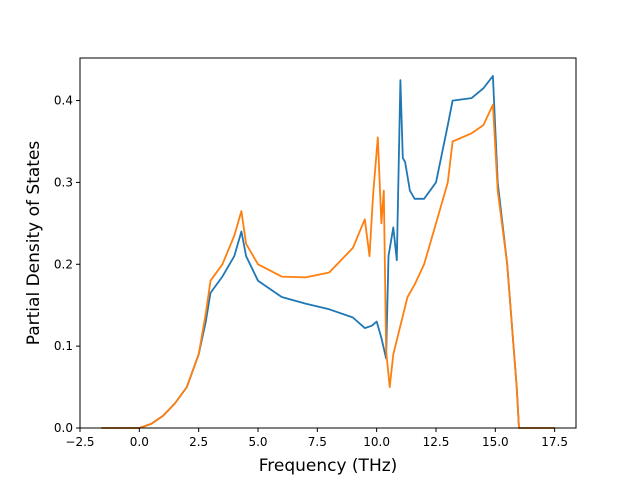 The width and height of the screenshot is (640, 480). Describe the element at coordinates (63, 346) in the screenshot. I see `y-tick-label: 0.1` at that location.